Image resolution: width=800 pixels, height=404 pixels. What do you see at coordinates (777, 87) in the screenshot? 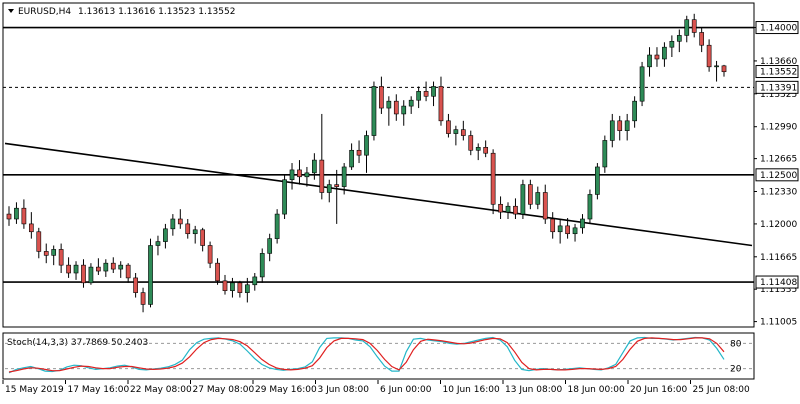
I see `price-level-tag` at bounding box center [777, 87].